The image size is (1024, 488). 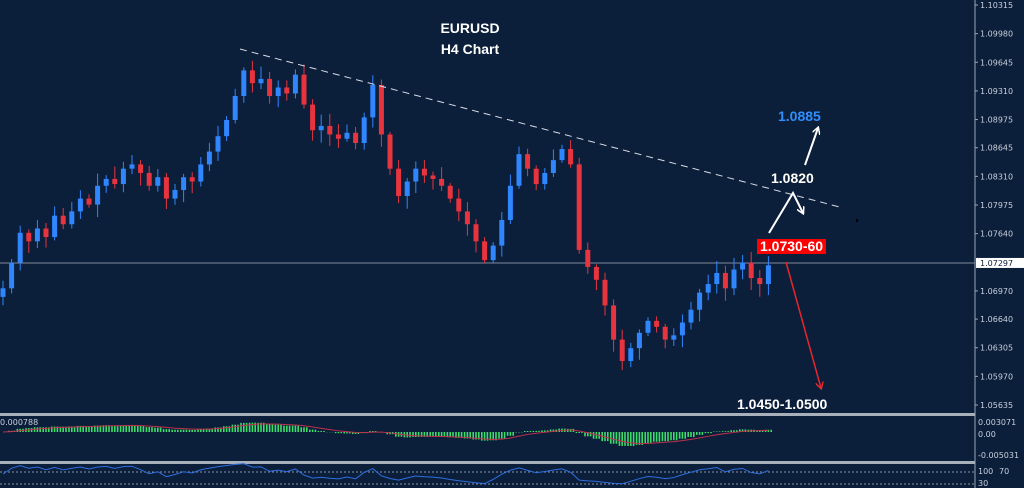 I want to click on rsi-tick-label: 100, so click(x=985, y=471).